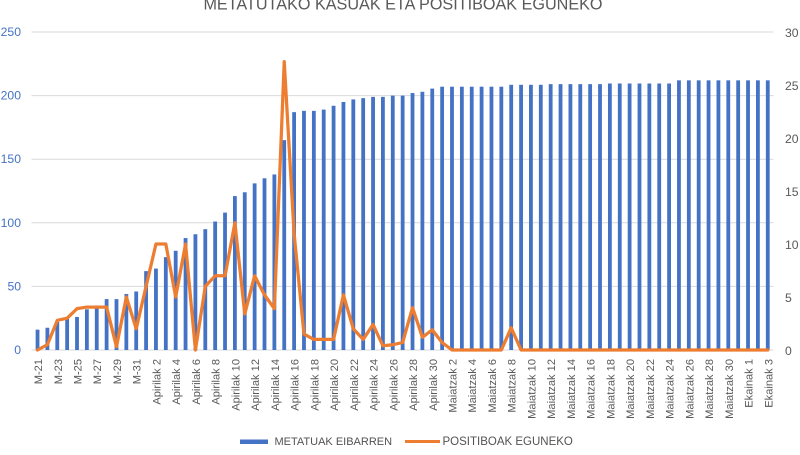  I want to click on svg-text: Apirilak 16, so click(296, 385).